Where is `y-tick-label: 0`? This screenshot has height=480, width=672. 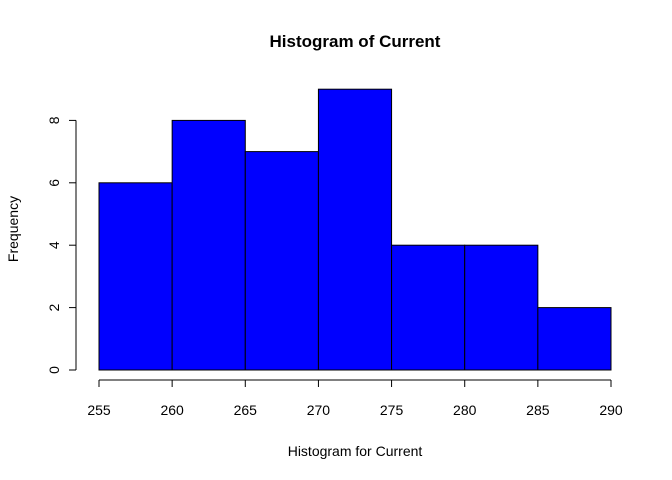 y-tick-label: 0 is located at coordinates (54, 370).